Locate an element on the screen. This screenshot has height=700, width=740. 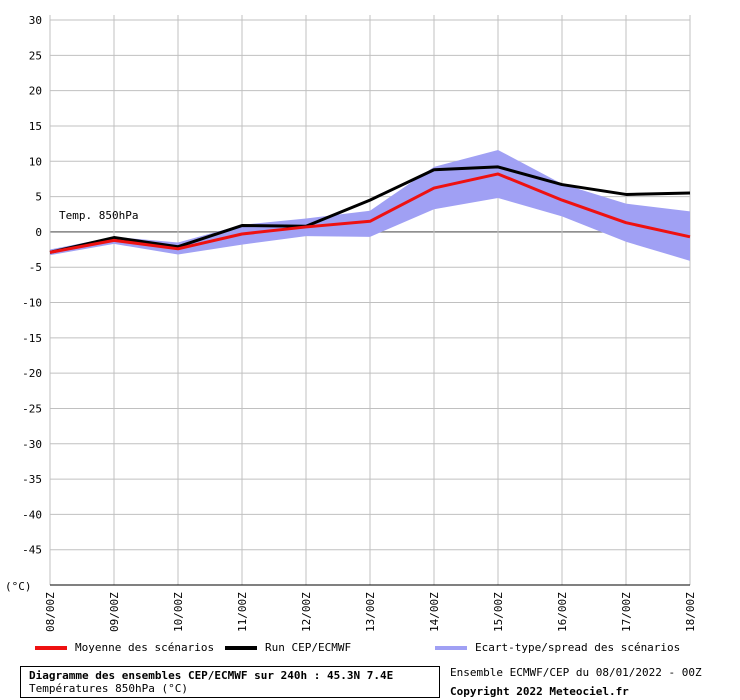
mean-line is located at coordinates (370, 213).